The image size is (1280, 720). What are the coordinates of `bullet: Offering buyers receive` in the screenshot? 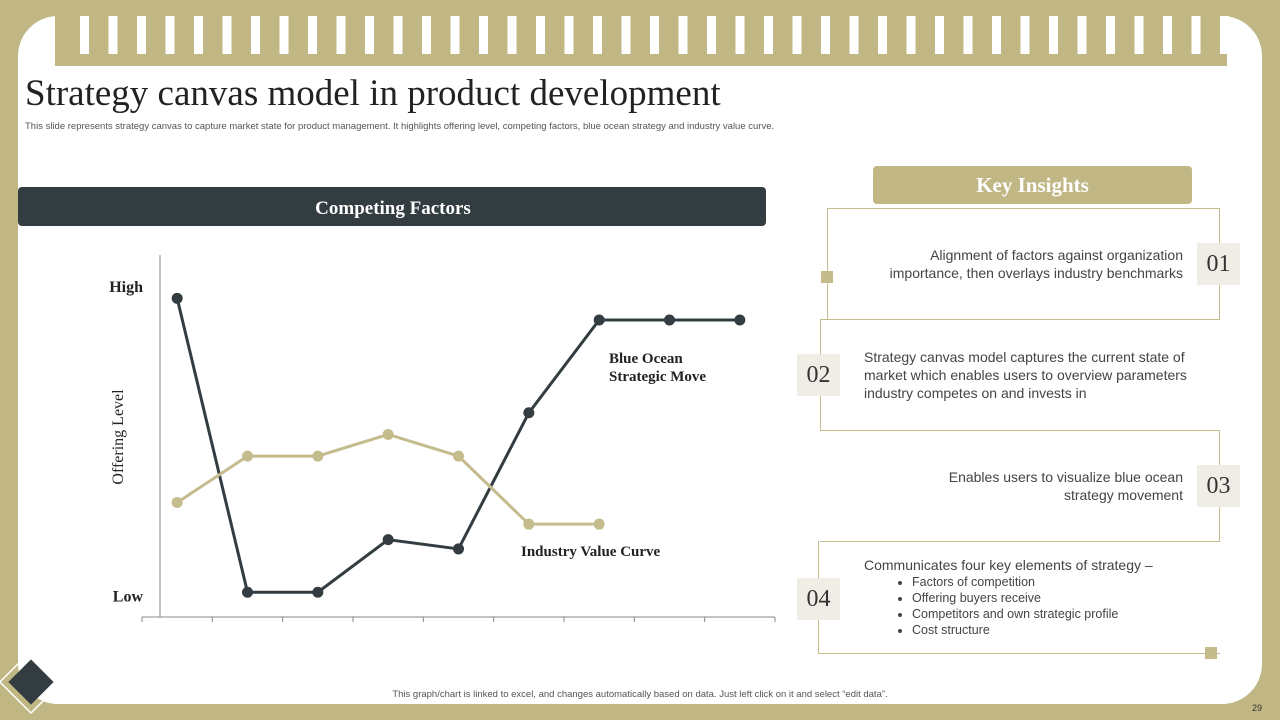 It's located at (1058, 598).